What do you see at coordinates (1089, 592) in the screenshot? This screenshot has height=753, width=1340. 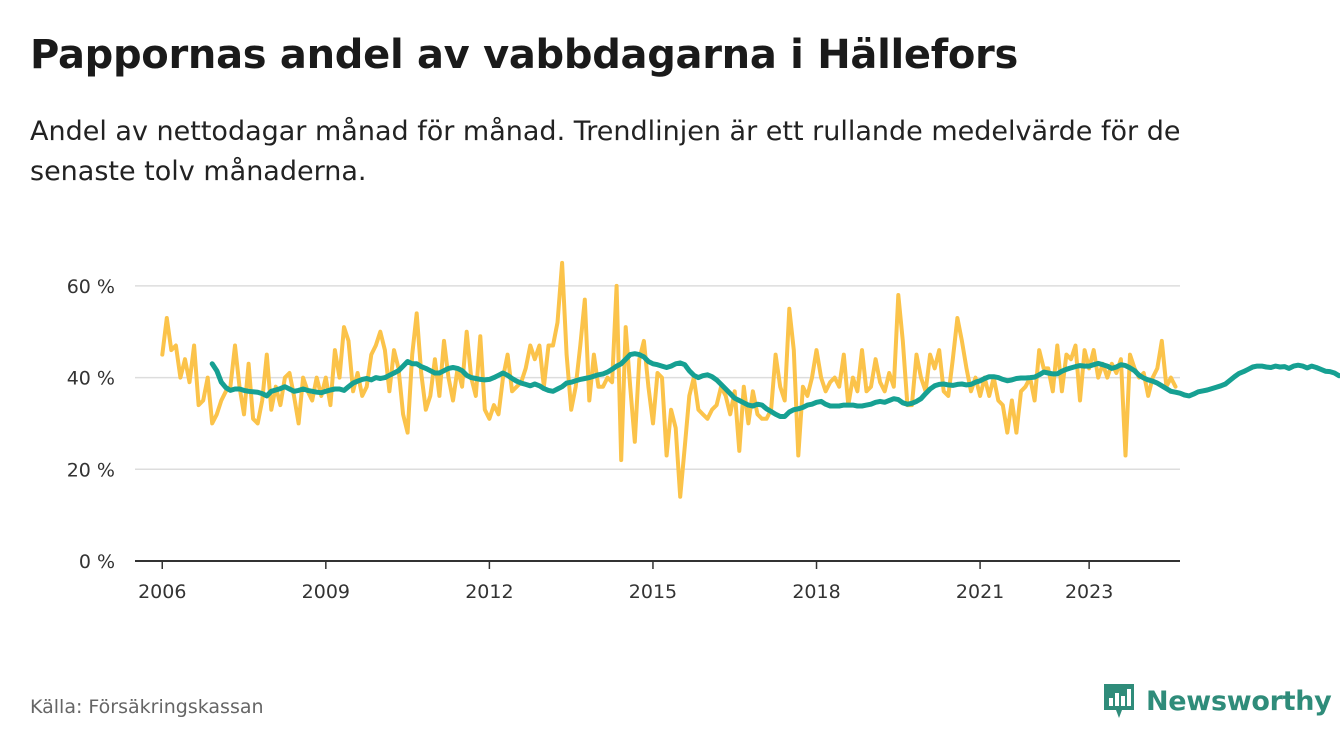 I see `x-tick-label: 2023` at bounding box center [1089, 592].